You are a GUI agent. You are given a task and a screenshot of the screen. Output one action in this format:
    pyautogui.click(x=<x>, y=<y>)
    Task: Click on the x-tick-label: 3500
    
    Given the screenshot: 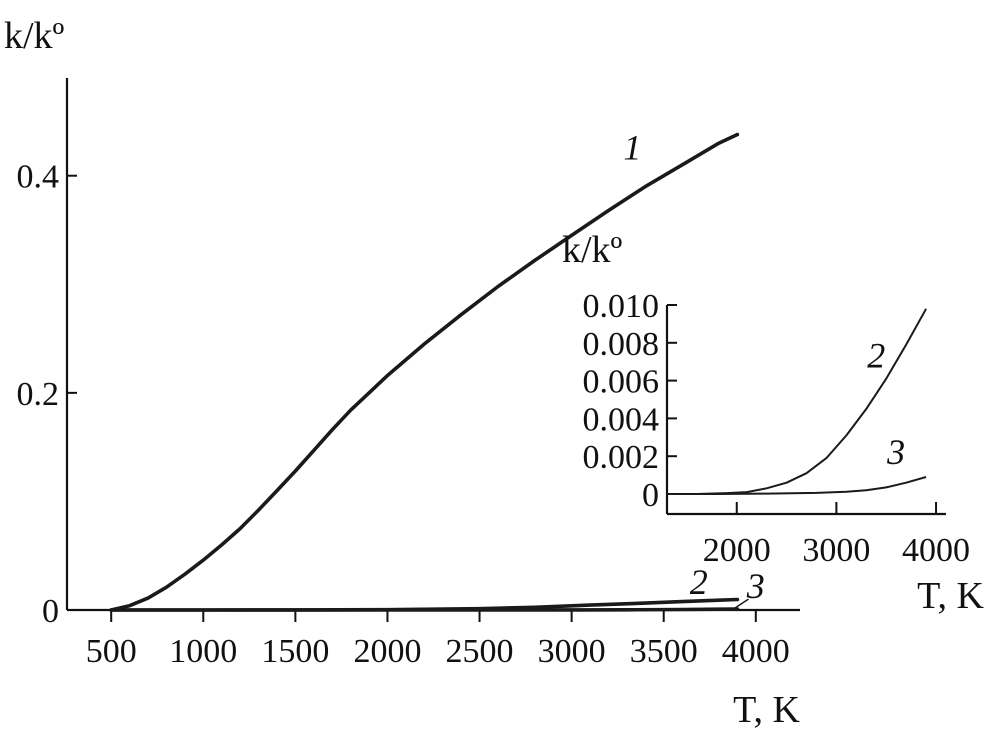 What is the action you would take?
    pyautogui.click(x=664, y=651)
    